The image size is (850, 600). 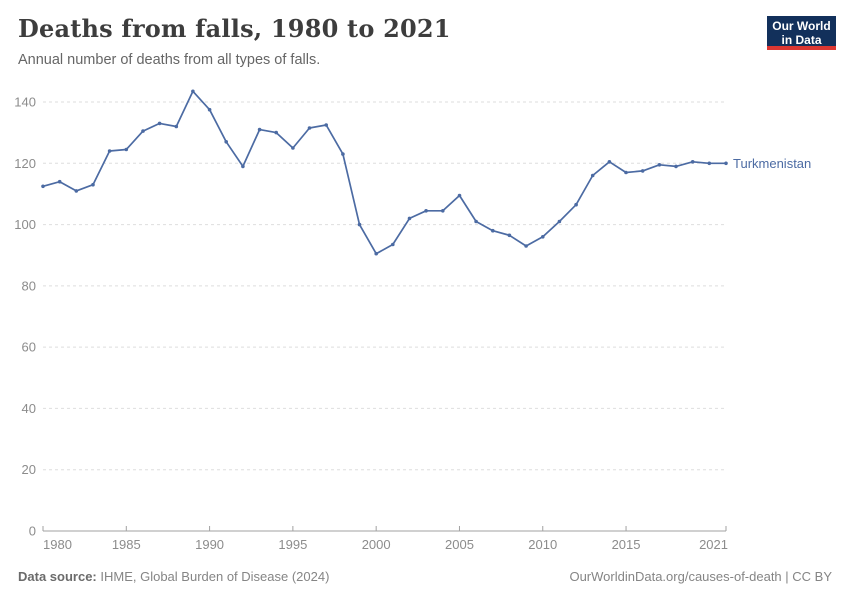 I want to click on x-tick-label: 2005, so click(x=459, y=544).